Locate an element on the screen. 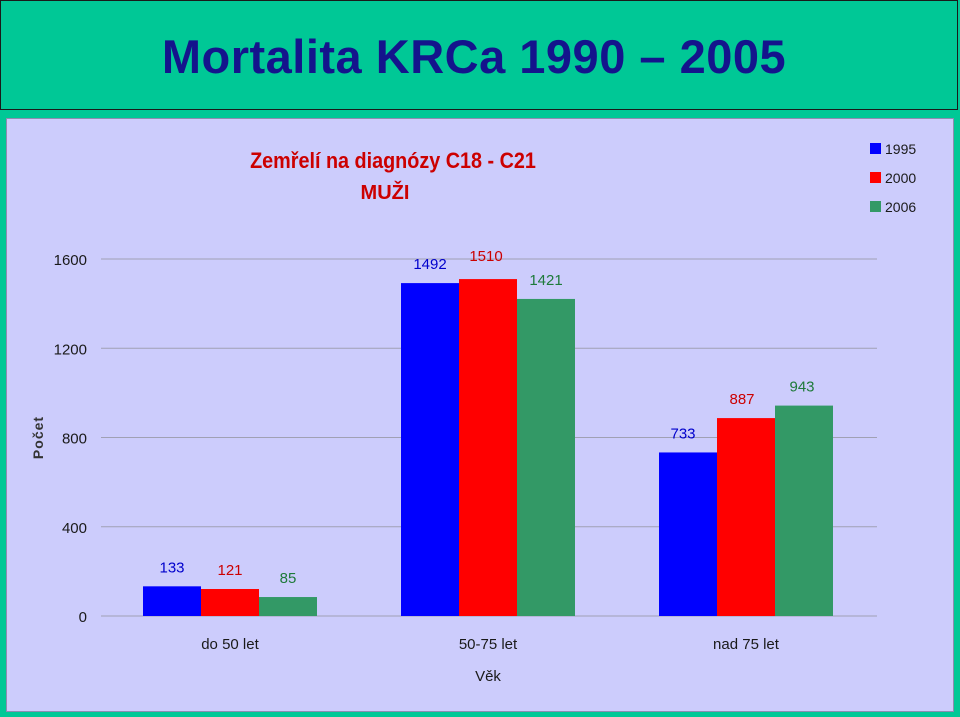 This screenshot has width=960, height=717. x-tick-label: 50-75 let is located at coordinates (488, 644).